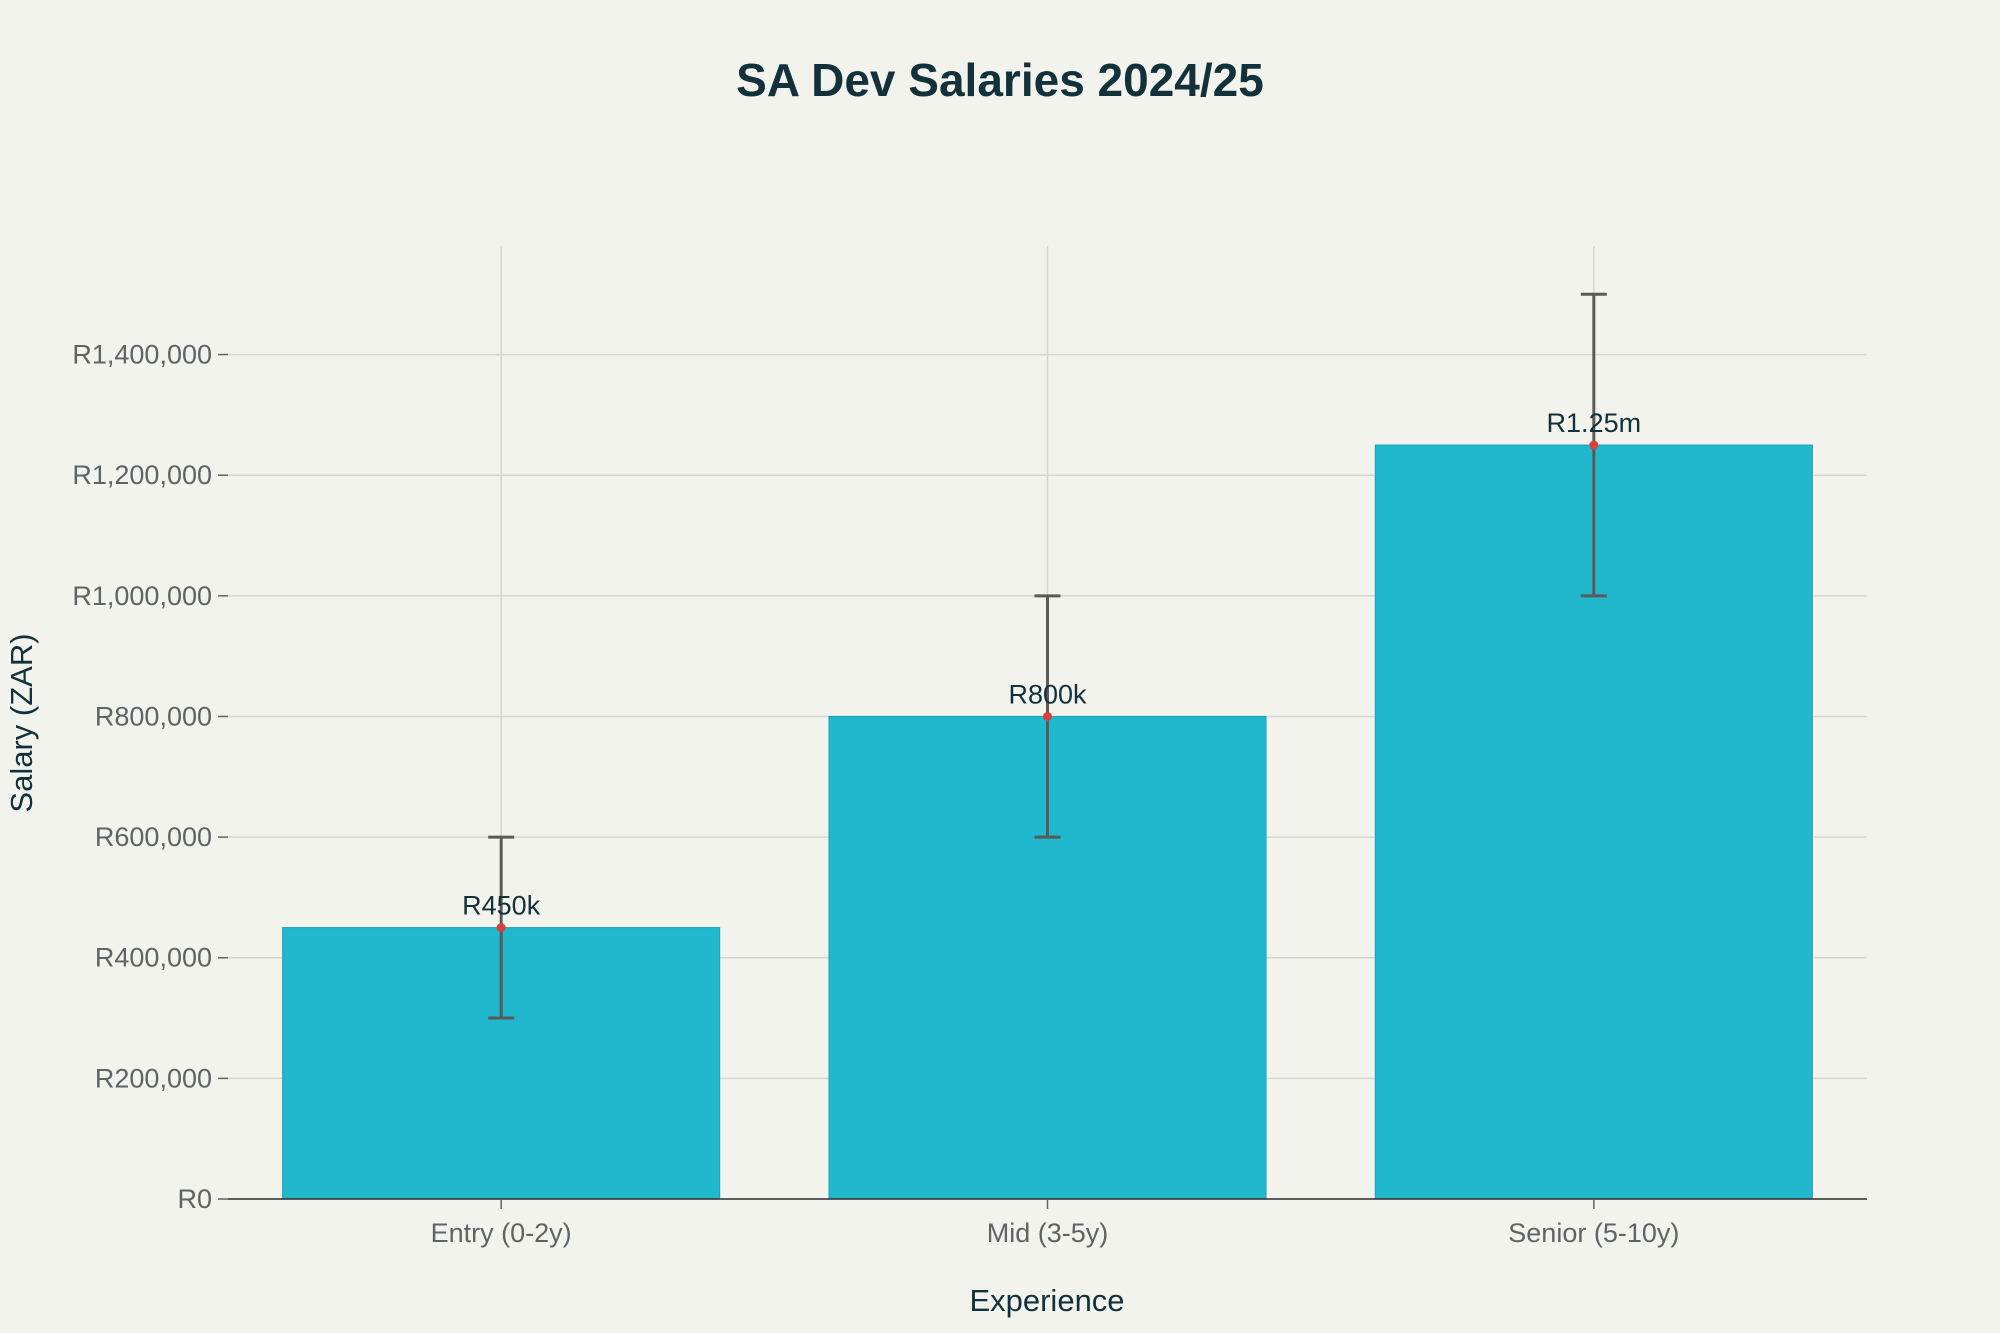  Describe the element at coordinates (1048, 1233) in the screenshot. I see `x-tick-label: Mid (3-5y)` at that location.